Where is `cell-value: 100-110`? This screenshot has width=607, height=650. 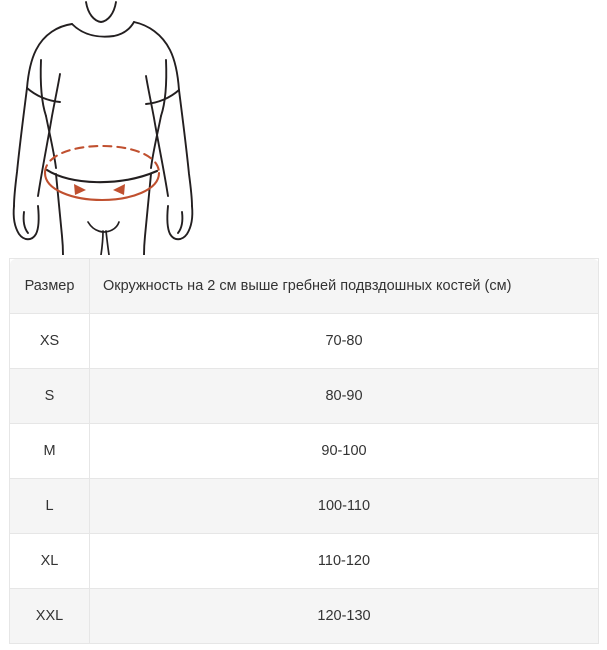
cell-value: 100-110 is located at coordinates (344, 506).